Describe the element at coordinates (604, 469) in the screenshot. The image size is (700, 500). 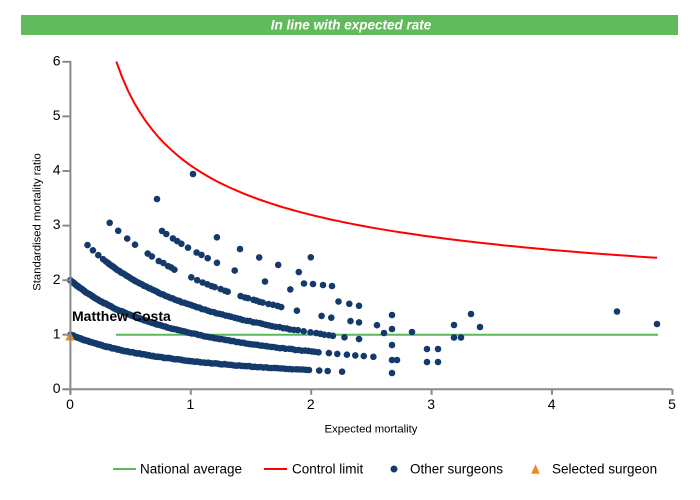
I see `svg-text: Selected surgeon` at that location.